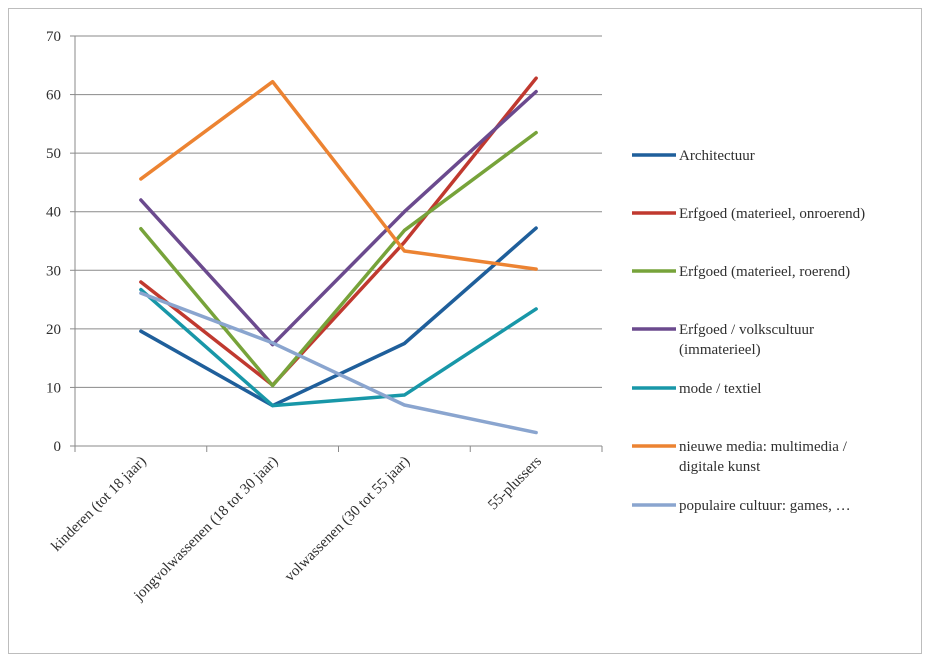 This screenshot has width=932, height=662. I want to click on x-tick-label: volwassenen (30 tot 55 jaar), so click(347, 519).